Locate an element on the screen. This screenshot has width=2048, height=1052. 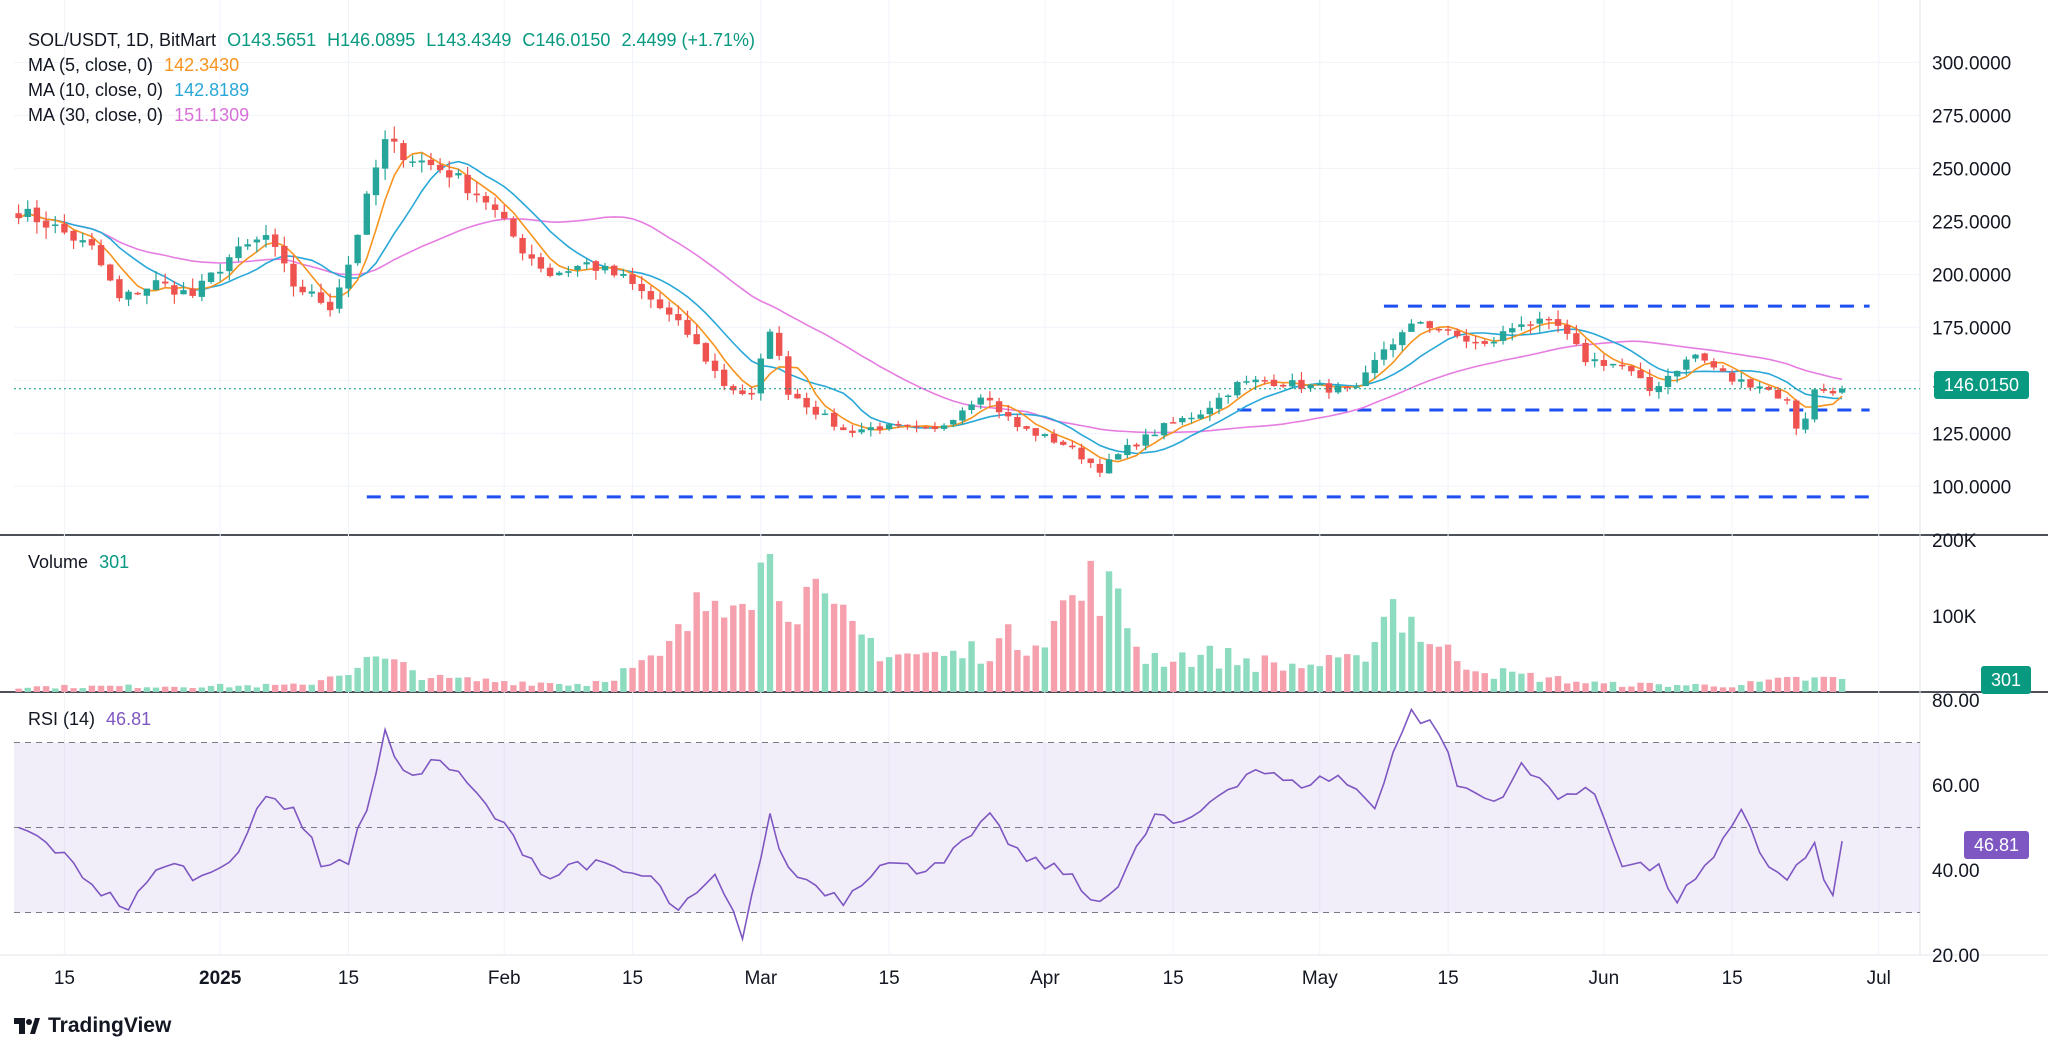
legend-ma30: MA (30, close, 0) 151.1309 is located at coordinates (141, 115).